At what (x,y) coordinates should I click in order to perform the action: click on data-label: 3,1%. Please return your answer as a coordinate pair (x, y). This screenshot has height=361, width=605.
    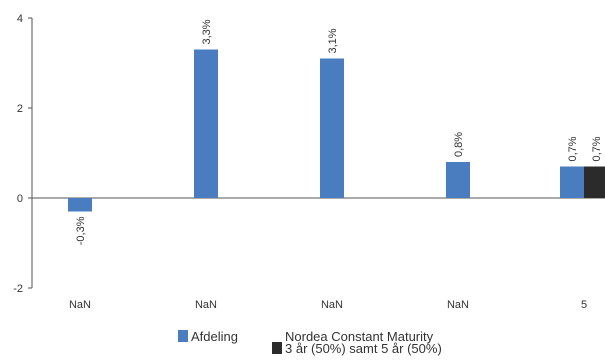
    Looking at the image, I should click on (333, 40).